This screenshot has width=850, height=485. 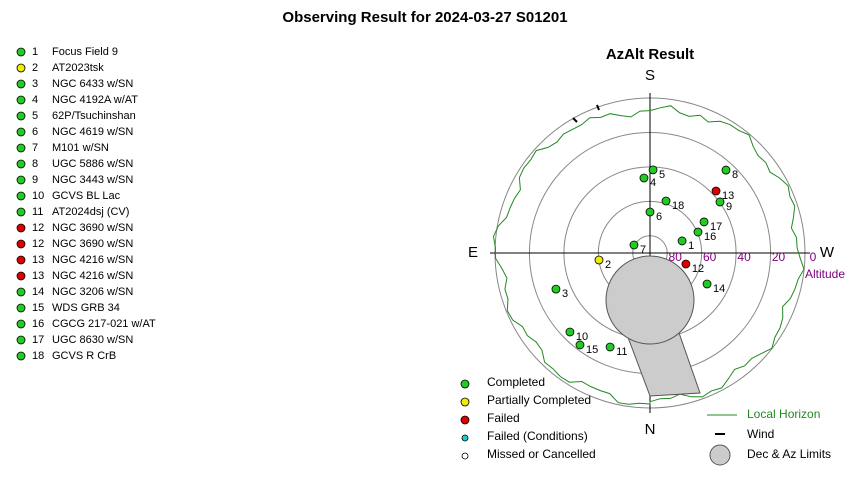 I want to click on legend-label: Local Horizon, so click(x=783, y=414).